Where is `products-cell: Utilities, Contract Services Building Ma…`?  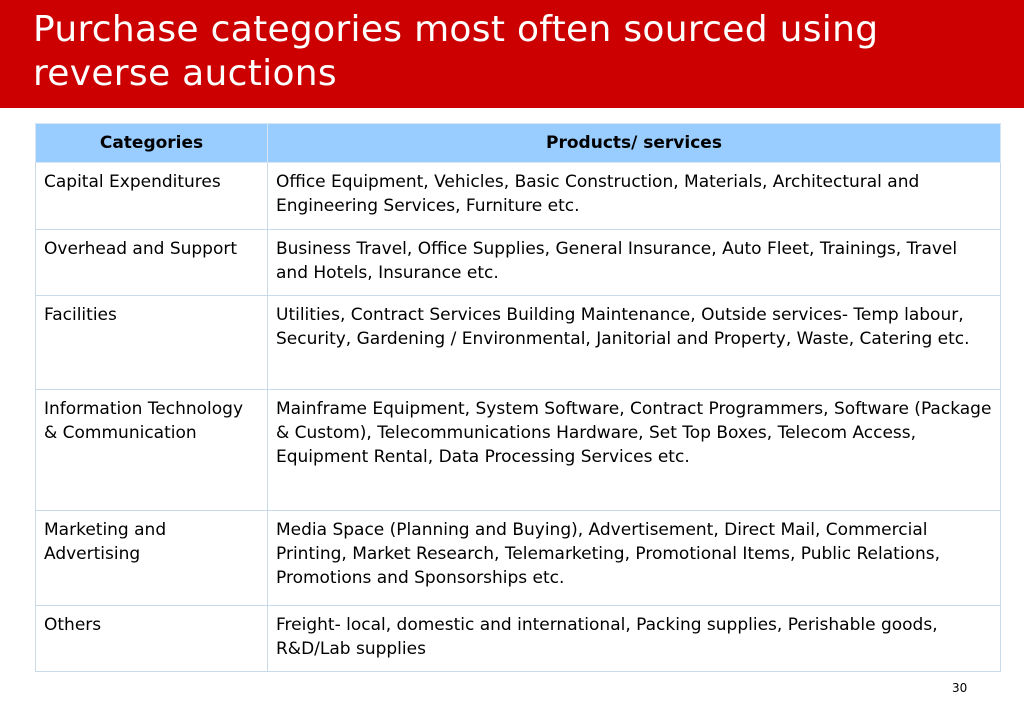 products-cell: Utilities, Contract Services Building Ma… is located at coordinates (634, 342).